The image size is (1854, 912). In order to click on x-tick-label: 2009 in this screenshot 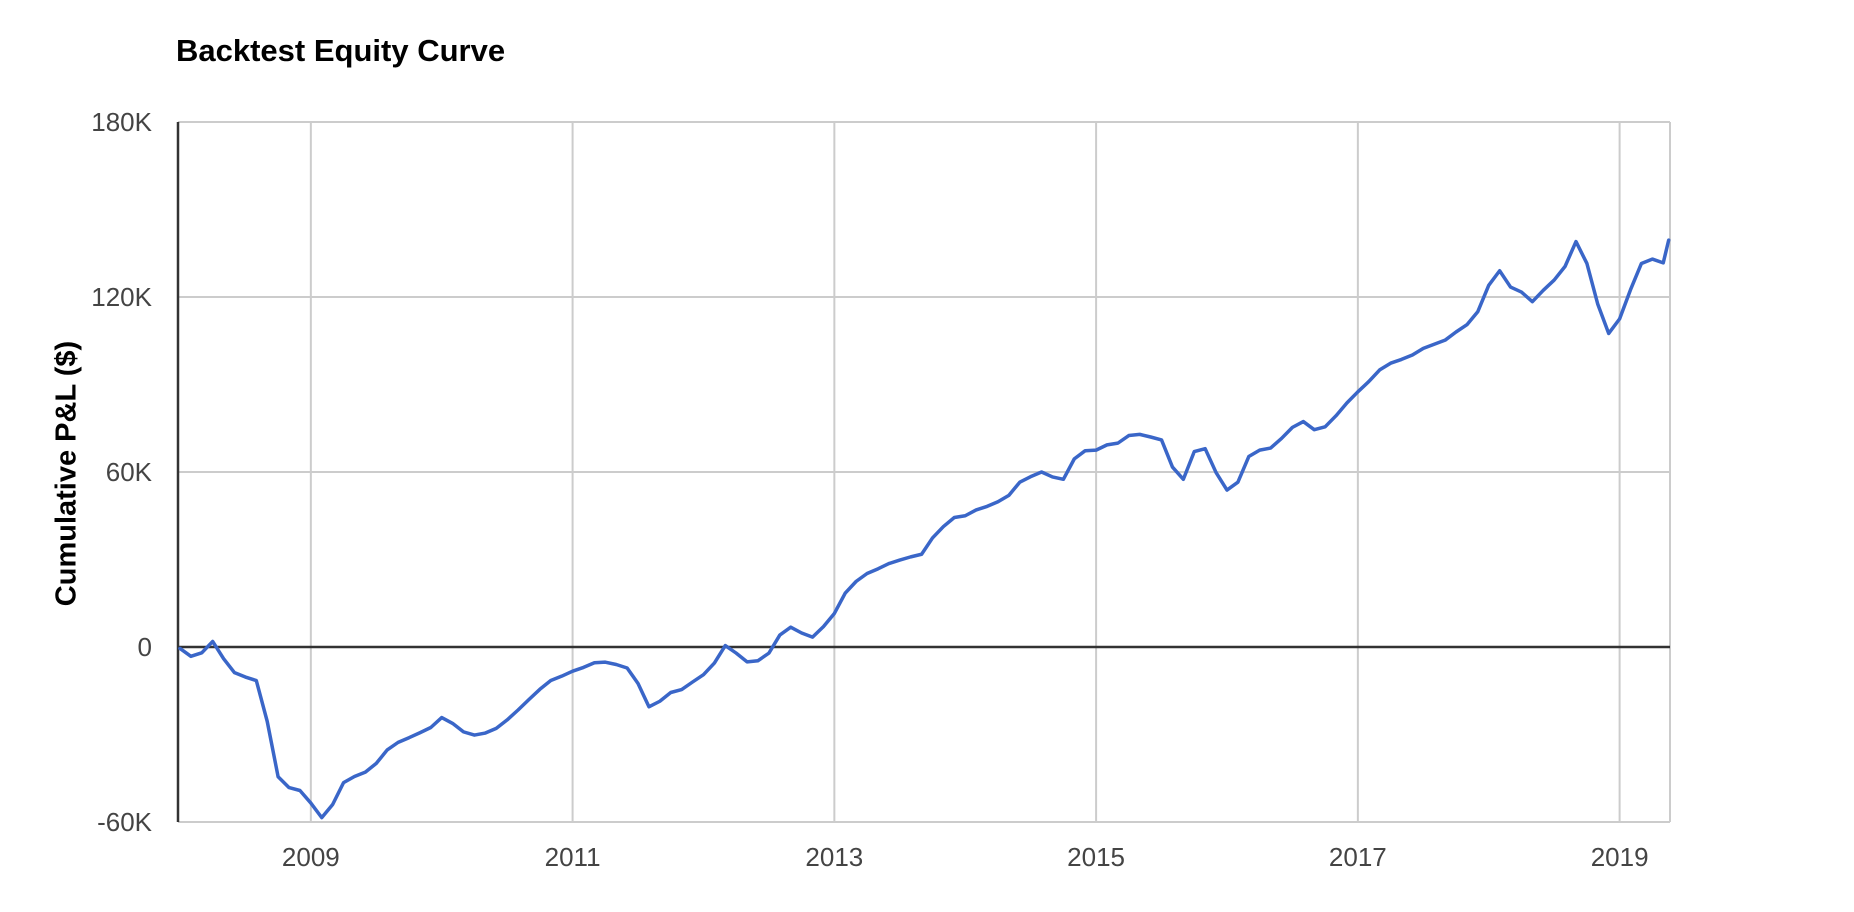, I will do `click(310, 857)`.